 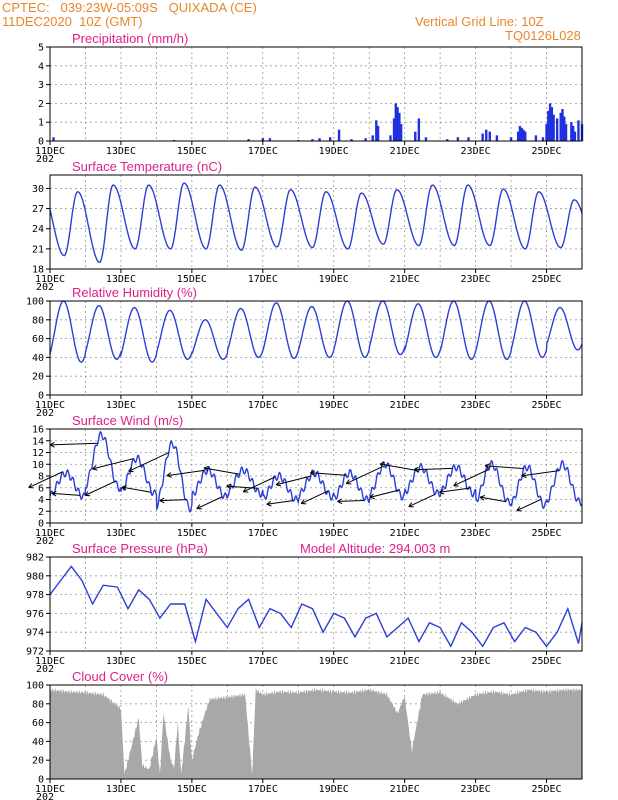 I want to click on x-tick-label: 25DEC, so click(x=546, y=151).